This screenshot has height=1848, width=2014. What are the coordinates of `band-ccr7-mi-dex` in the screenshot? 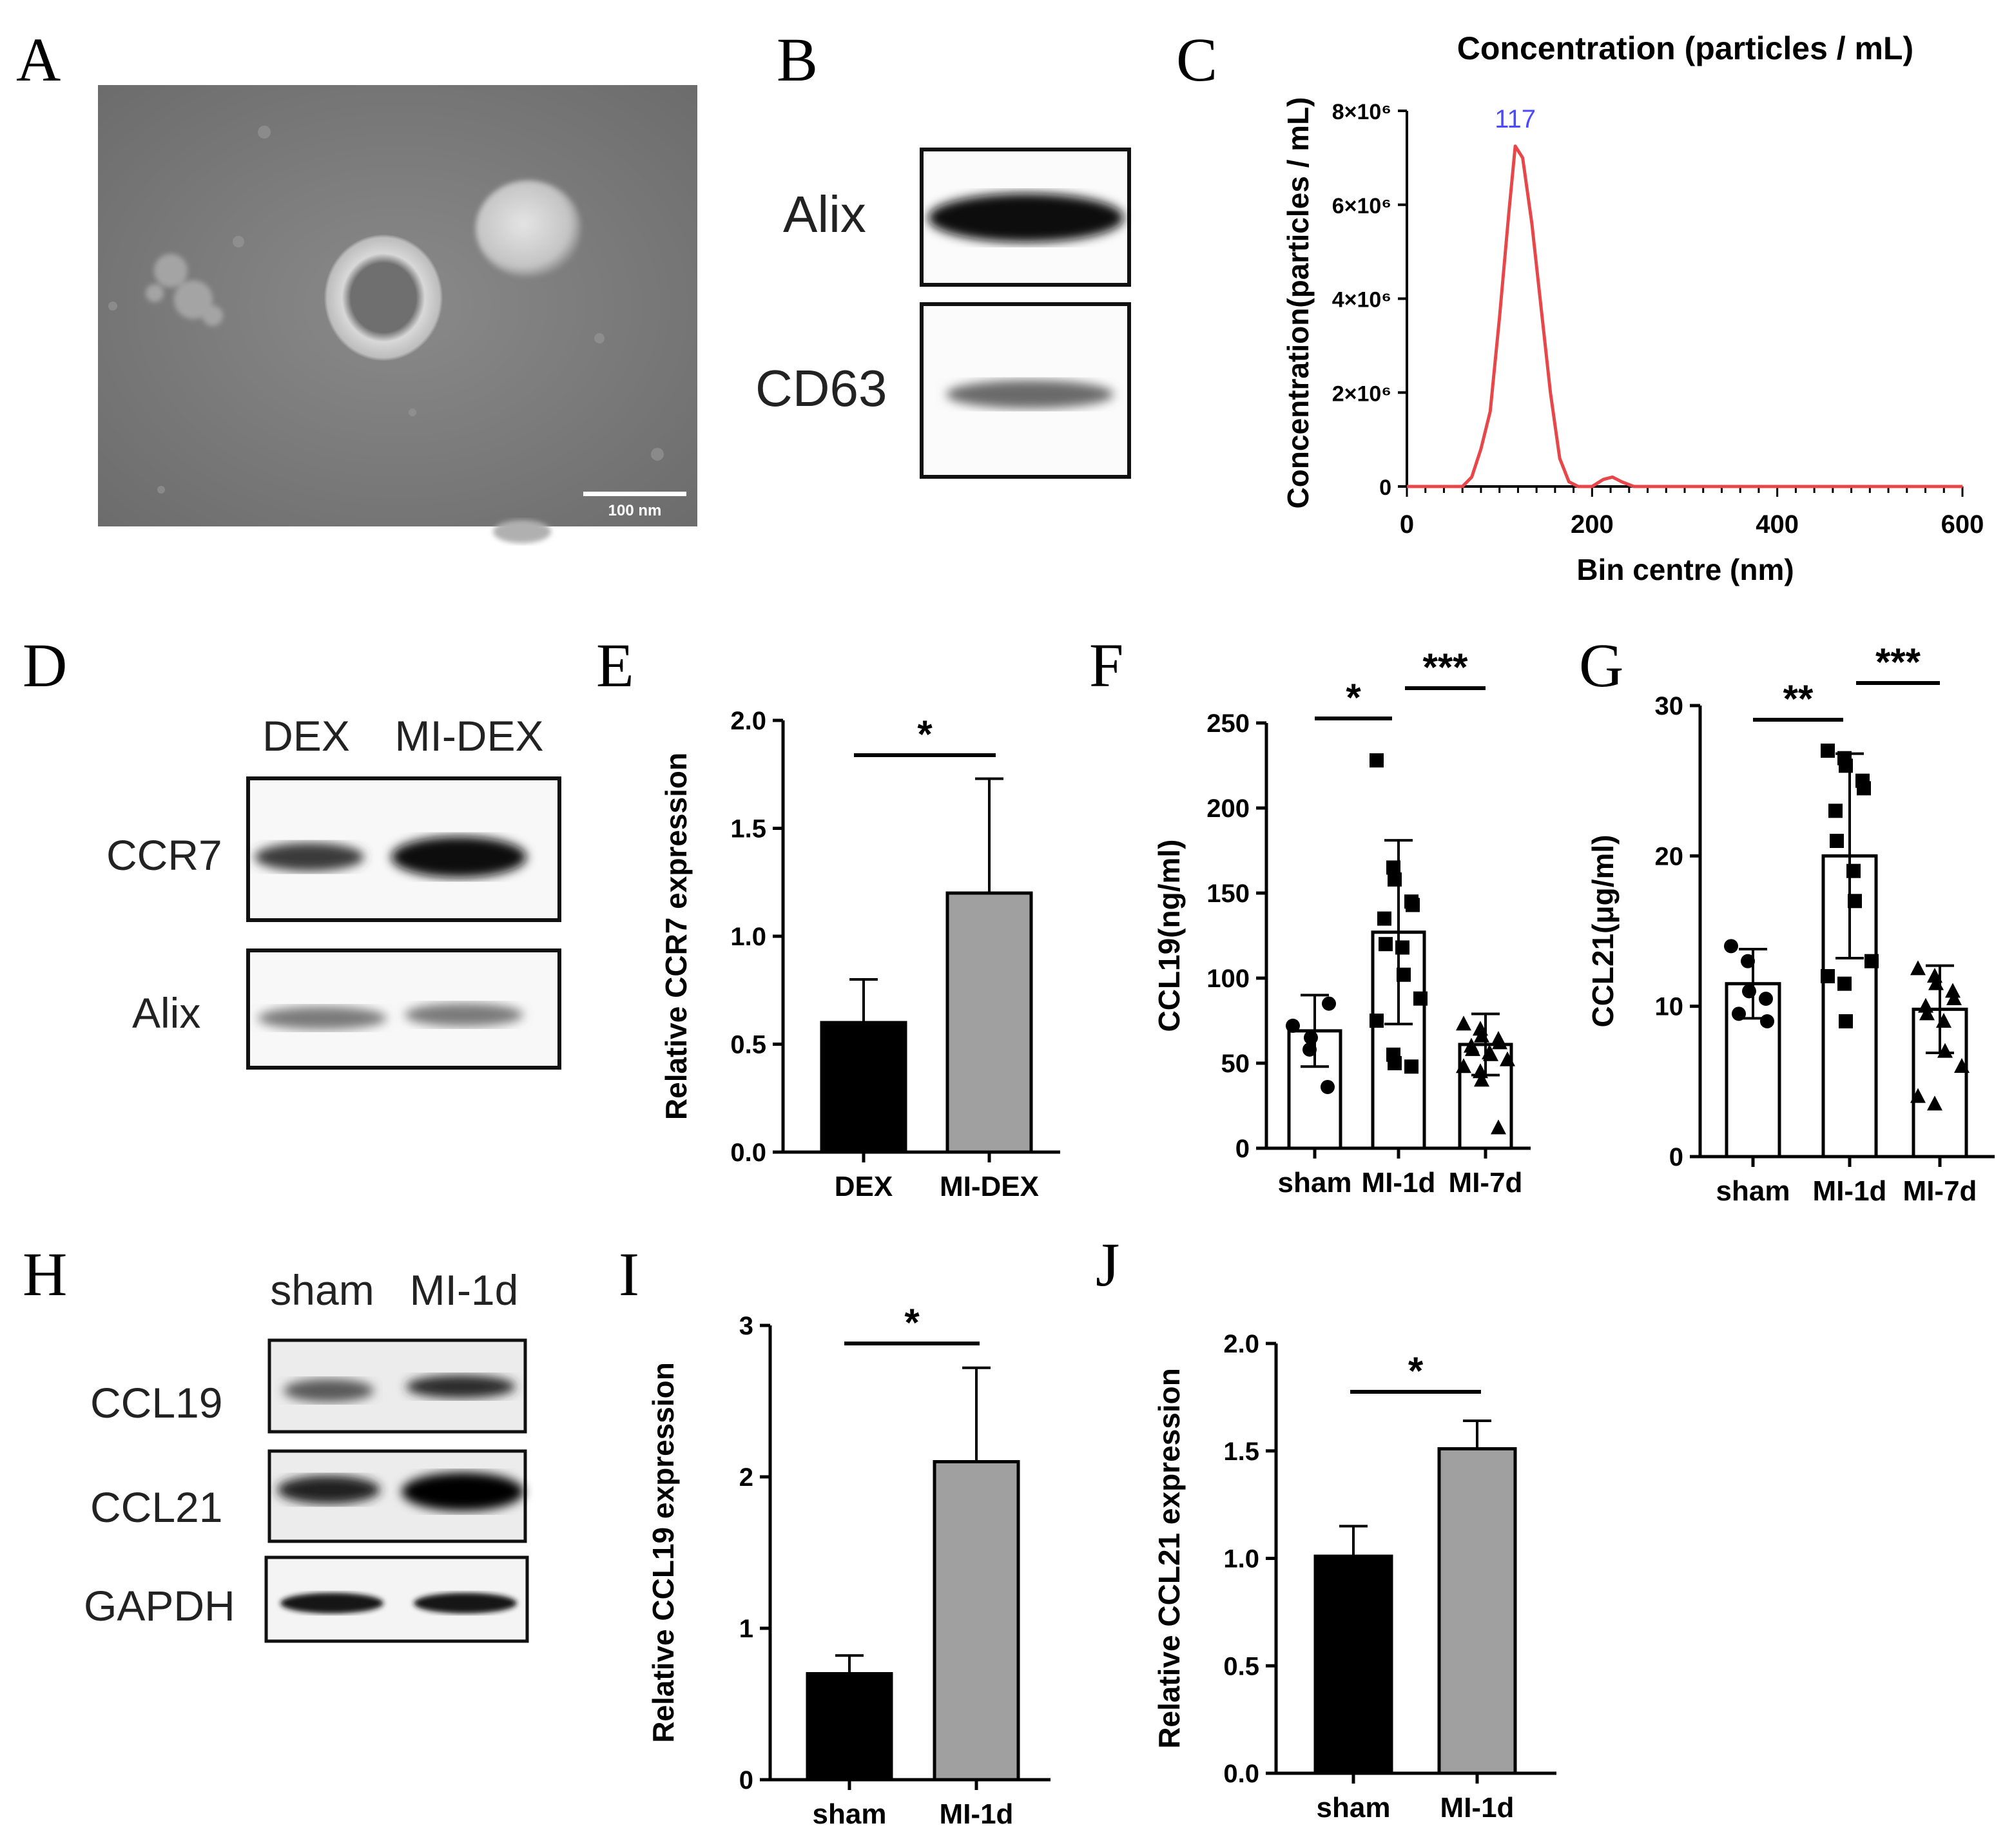 It's located at (459, 857).